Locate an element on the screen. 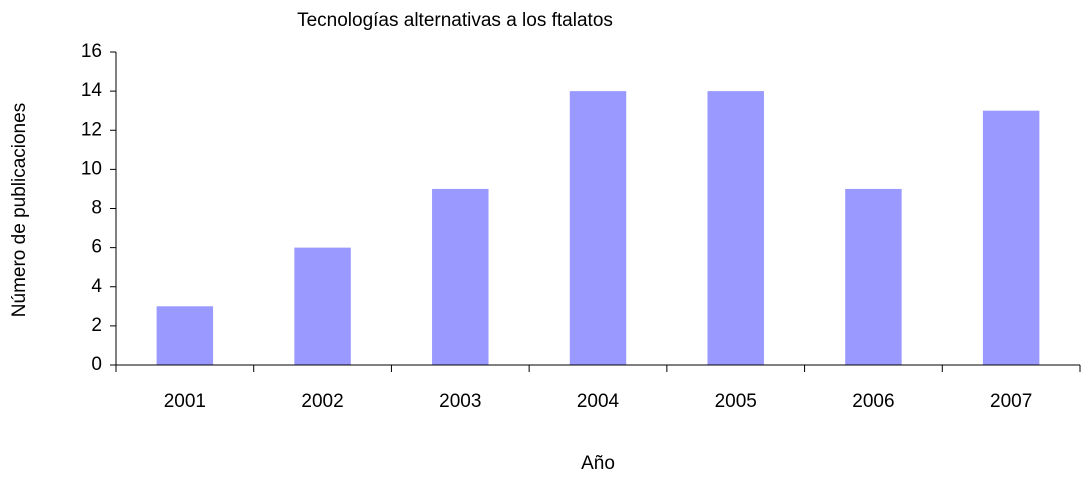  chart-title: Tecnologías alternativas a los ftalatos is located at coordinates (455, 20).